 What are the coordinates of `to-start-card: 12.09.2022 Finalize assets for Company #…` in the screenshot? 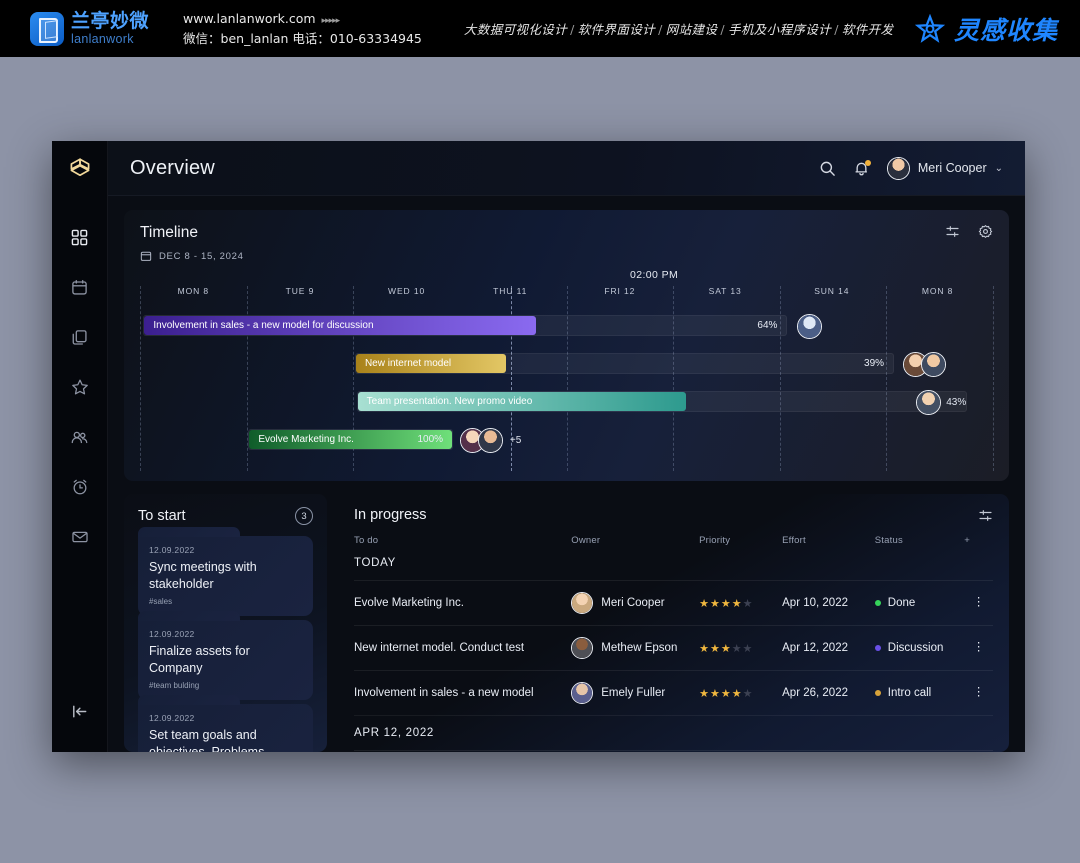 It's located at (225, 655).